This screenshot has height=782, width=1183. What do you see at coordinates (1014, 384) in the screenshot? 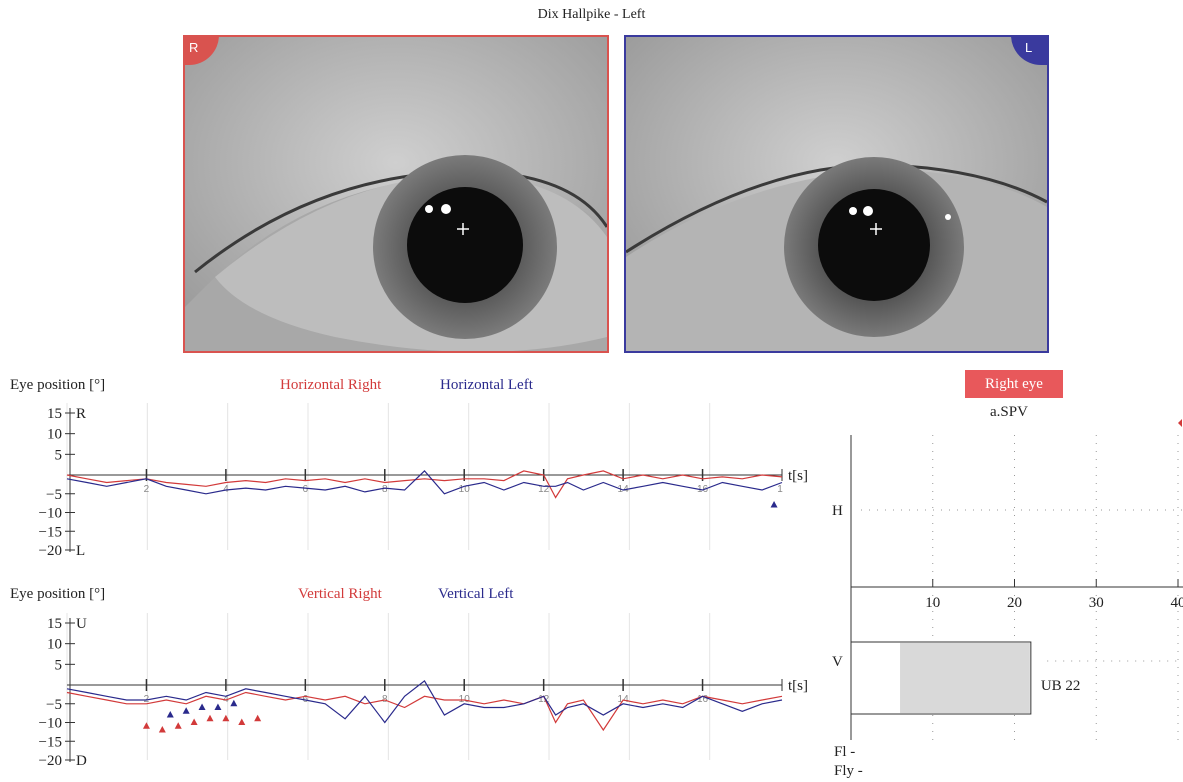
I see `right-eye-button: Right eye` at bounding box center [1014, 384].